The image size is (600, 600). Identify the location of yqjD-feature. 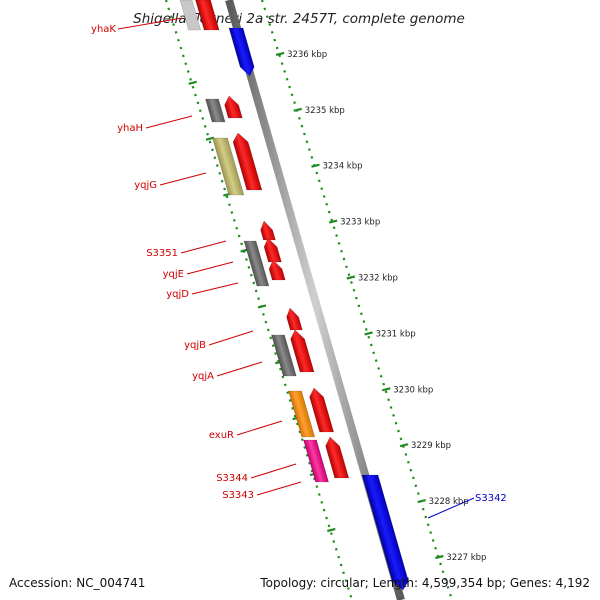
(277, 270).